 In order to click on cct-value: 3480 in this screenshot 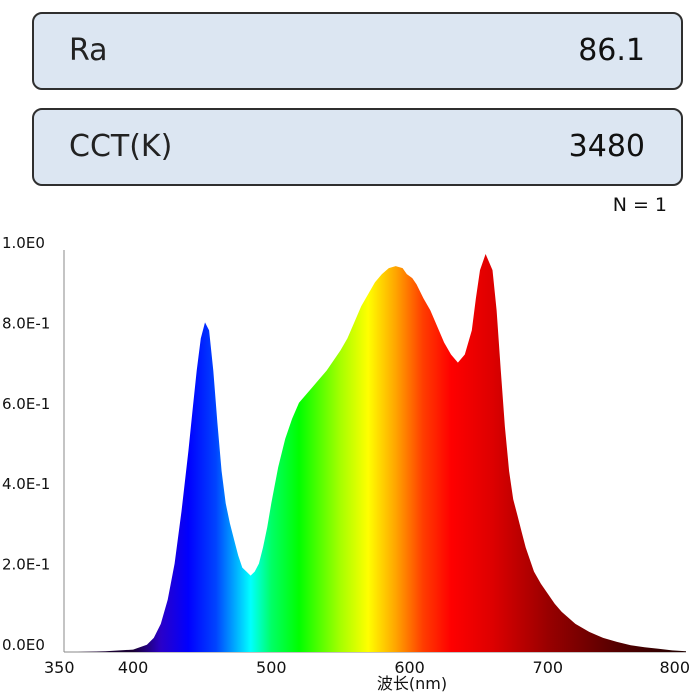, I will do `click(606, 146)`.